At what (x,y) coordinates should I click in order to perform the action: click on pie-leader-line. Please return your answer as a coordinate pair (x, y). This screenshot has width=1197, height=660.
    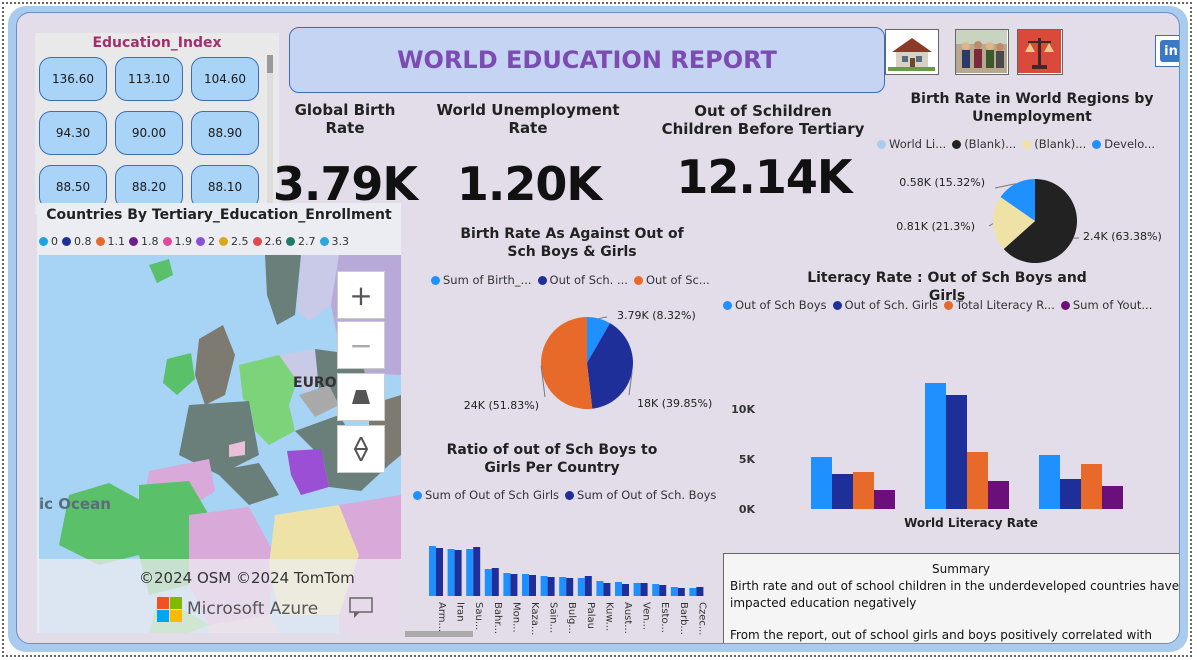
    Looking at the image, I should click on (543, 381).